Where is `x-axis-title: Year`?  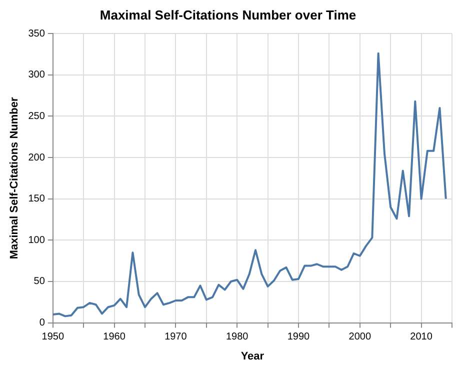 x-axis-title: Year is located at coordinates (252, 356).